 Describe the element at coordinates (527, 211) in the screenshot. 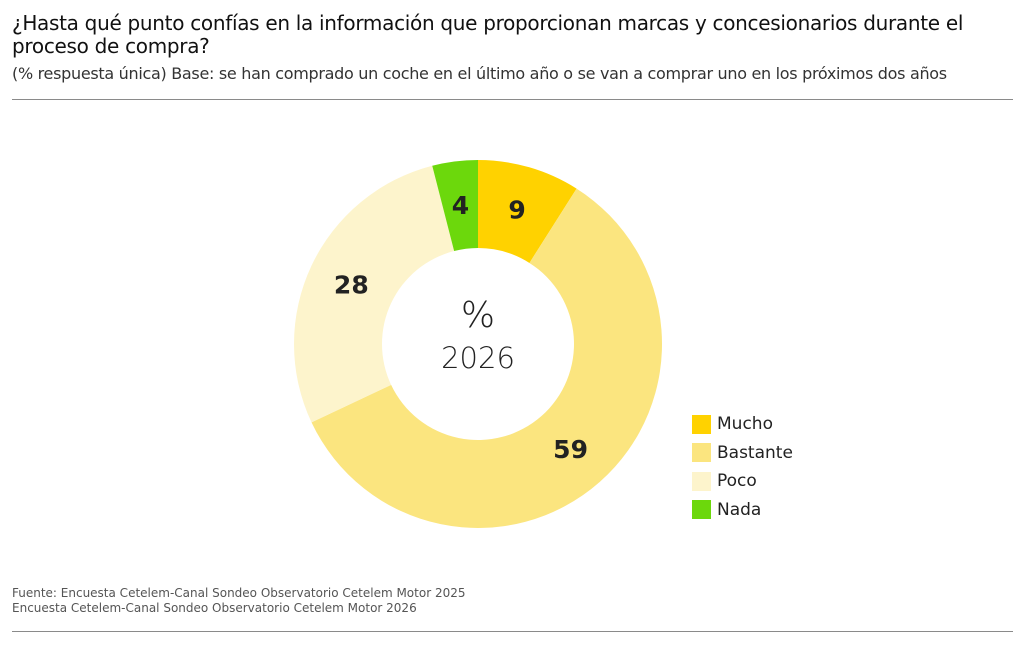

I see `slice-mucho` at that location.